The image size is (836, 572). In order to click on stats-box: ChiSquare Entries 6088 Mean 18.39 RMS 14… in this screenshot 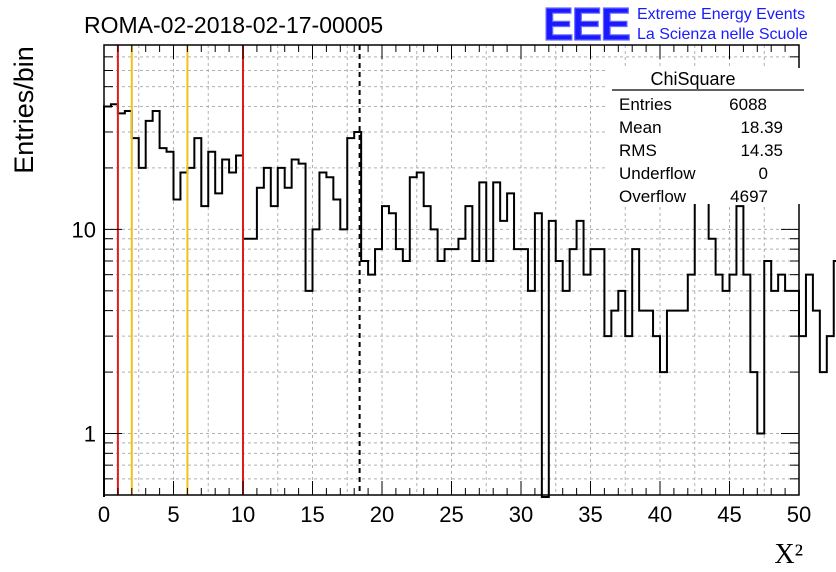, I will do `click(706, 137)`.